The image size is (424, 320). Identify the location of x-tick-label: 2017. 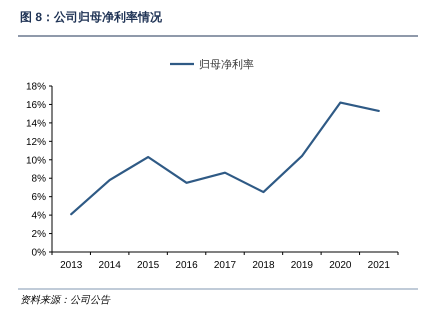
(225, 265).